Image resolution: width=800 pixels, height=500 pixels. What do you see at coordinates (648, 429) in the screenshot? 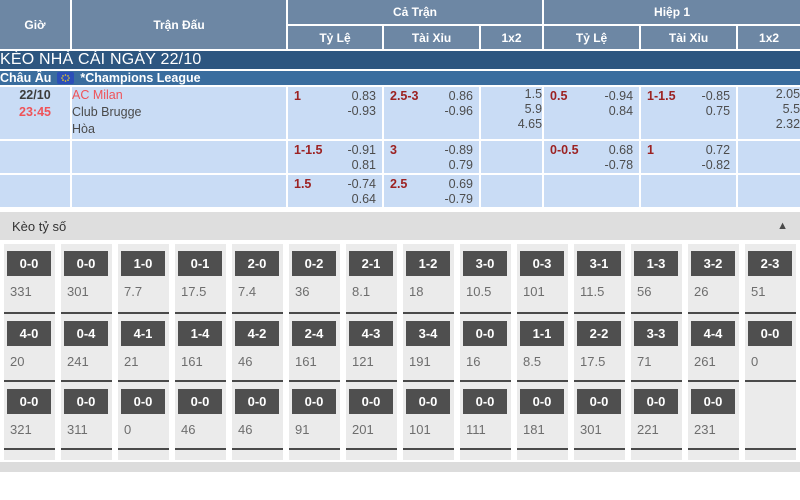
I see `score-odds-value: 221` at bounding box center [648, 429].